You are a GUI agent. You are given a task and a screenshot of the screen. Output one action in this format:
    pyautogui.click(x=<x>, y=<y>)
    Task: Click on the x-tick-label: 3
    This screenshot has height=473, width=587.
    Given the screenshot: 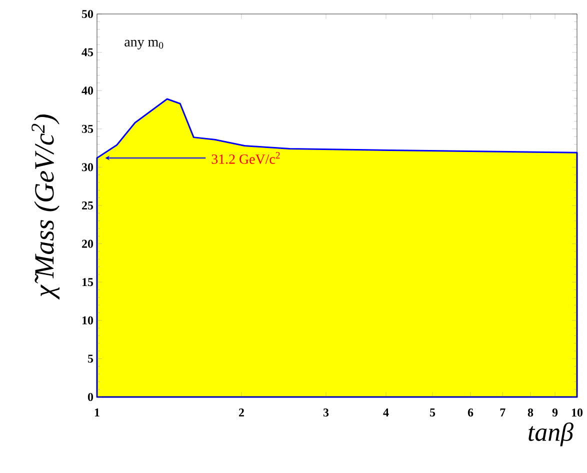 What is the action you would take?
    pyautogui.click(x=326, y=412)
    